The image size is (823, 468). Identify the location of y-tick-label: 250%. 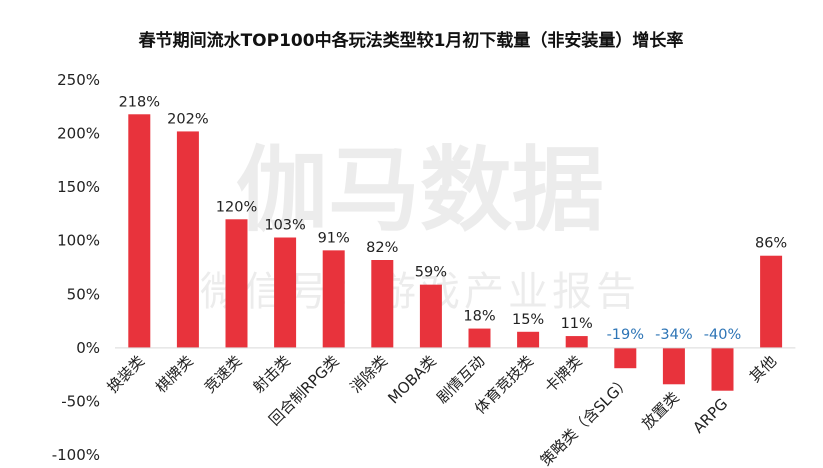
(78, 80).